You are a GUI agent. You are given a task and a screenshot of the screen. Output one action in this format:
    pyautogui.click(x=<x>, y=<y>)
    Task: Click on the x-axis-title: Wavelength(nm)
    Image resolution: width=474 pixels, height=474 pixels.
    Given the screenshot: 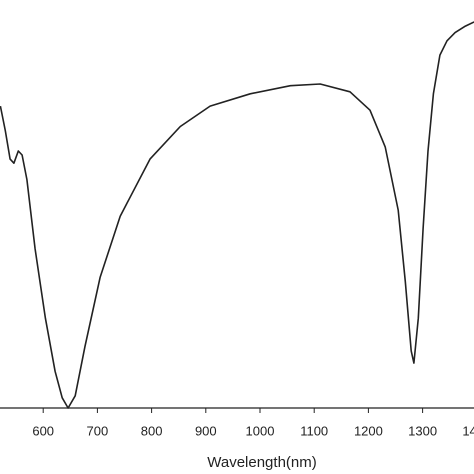 What is the action you would take?
    pyautogui.click(x=261, y=462)
    